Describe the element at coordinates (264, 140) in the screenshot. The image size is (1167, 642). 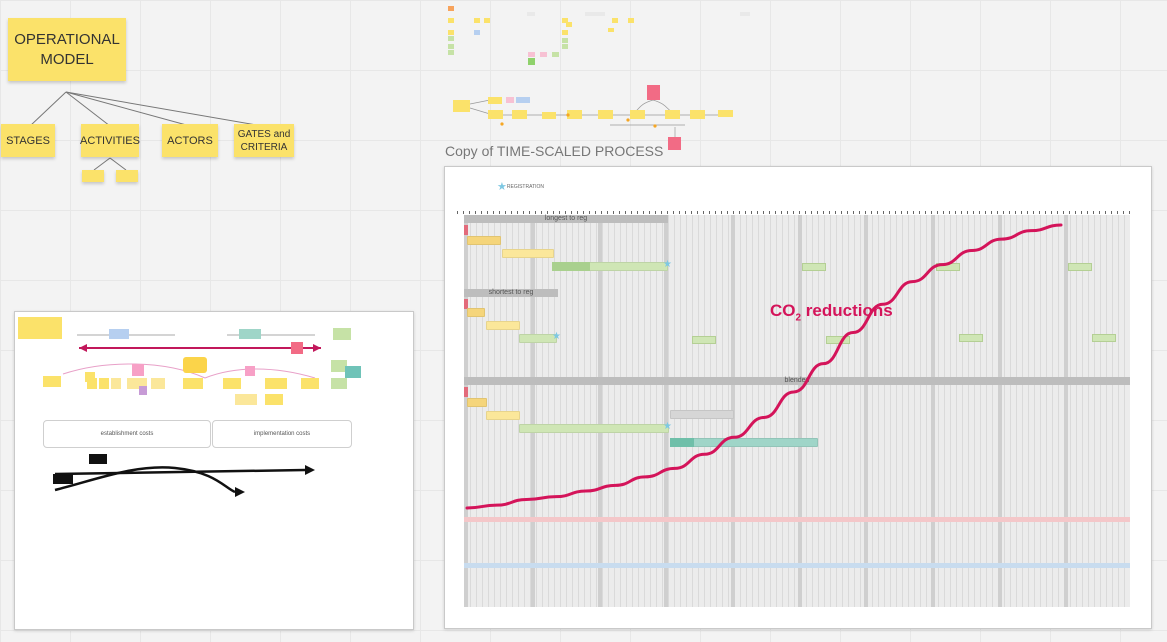
I see `gates-criteria-sticky: GATES and CRITERIA` at that location.